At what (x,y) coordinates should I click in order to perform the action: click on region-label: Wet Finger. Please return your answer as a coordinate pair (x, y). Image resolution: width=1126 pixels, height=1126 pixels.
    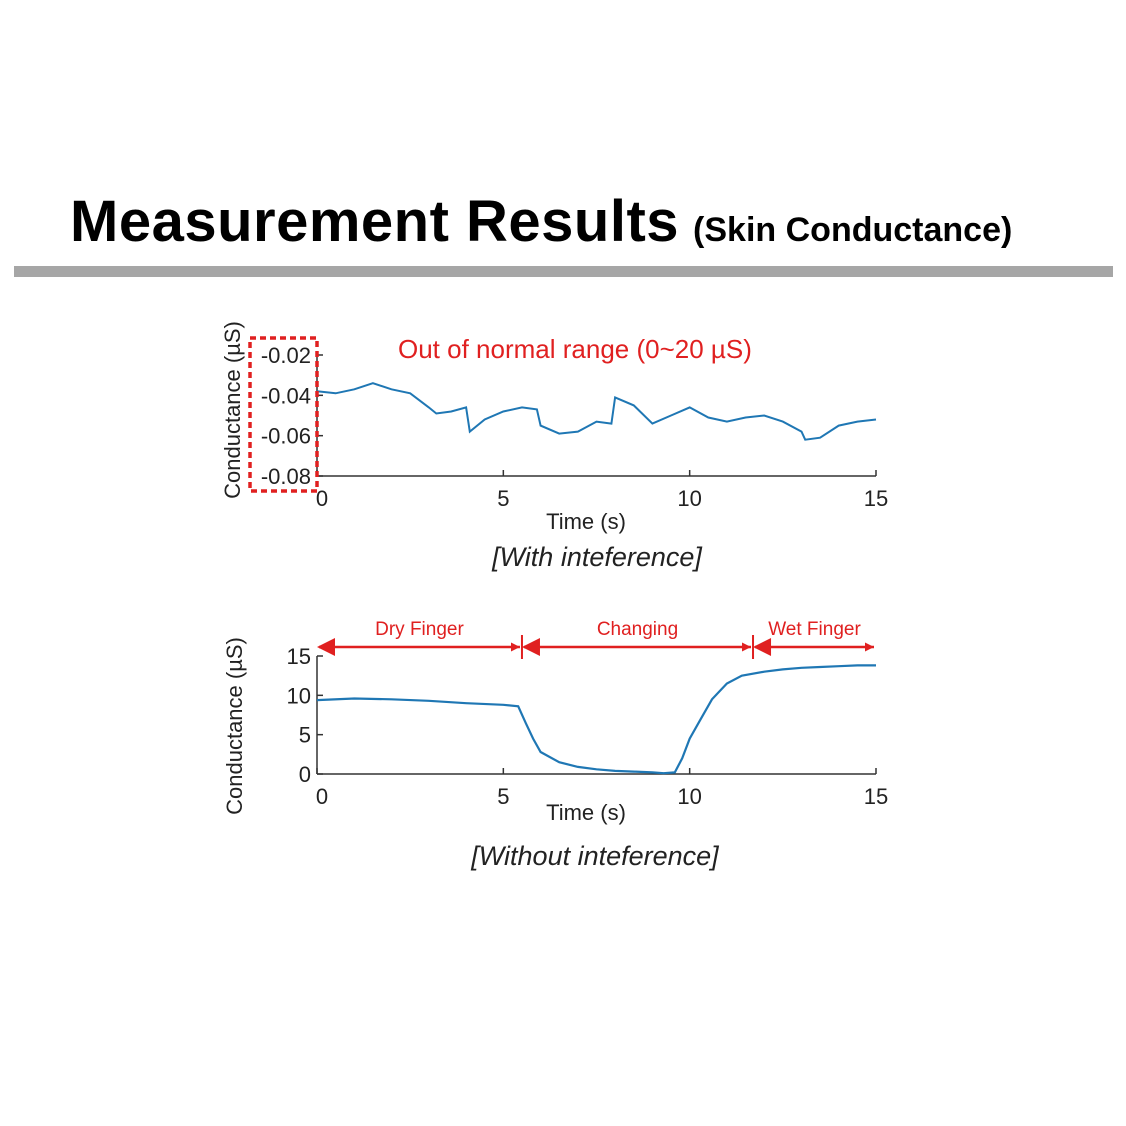
    Looking at the image, I should click on (814, 629).